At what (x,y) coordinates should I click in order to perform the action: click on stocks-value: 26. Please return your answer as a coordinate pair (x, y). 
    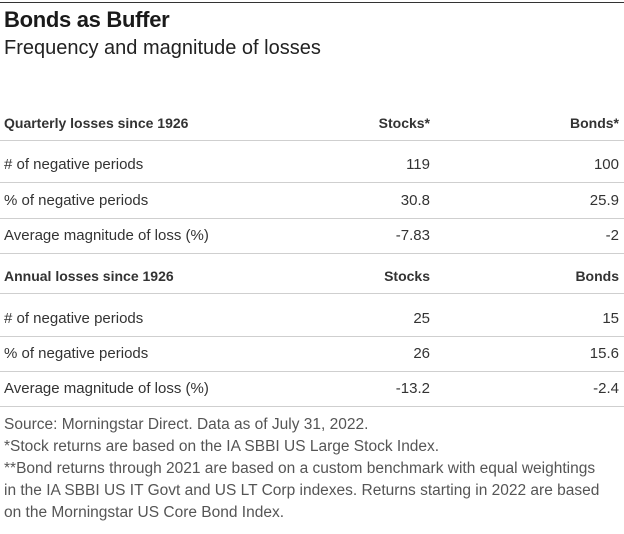
    Looking at the image, I should click on (421, 353).